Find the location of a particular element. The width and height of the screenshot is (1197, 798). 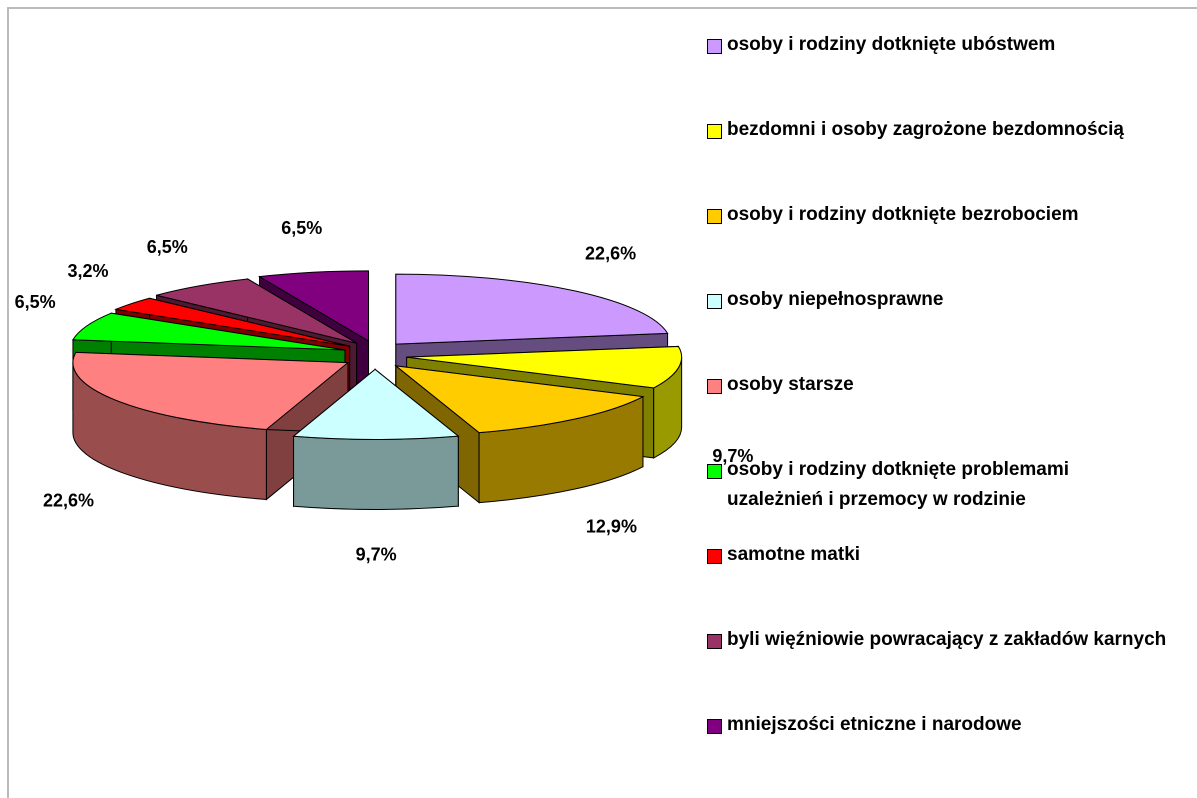

legend-item: osoby i rodziny dotknięte bezrobociem is located at coordinates (940, 242).